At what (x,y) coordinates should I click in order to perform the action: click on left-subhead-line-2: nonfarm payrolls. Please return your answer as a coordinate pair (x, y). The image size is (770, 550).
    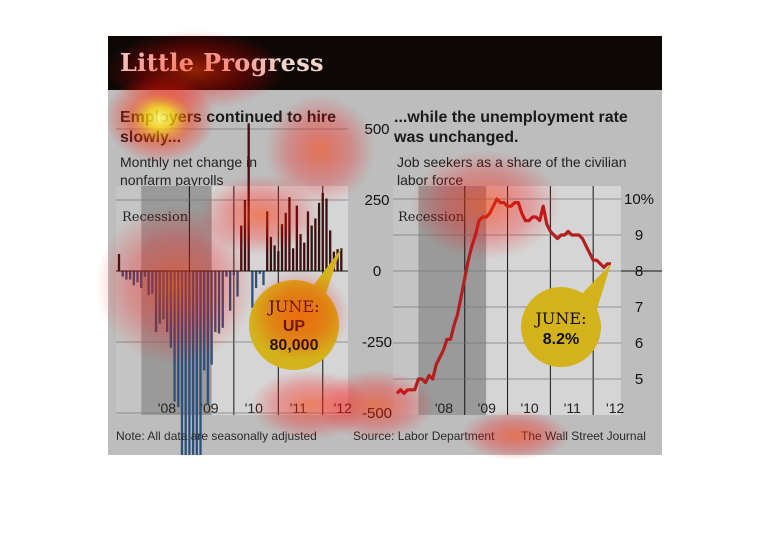
    Looking at the image, I should click on (172, 180).